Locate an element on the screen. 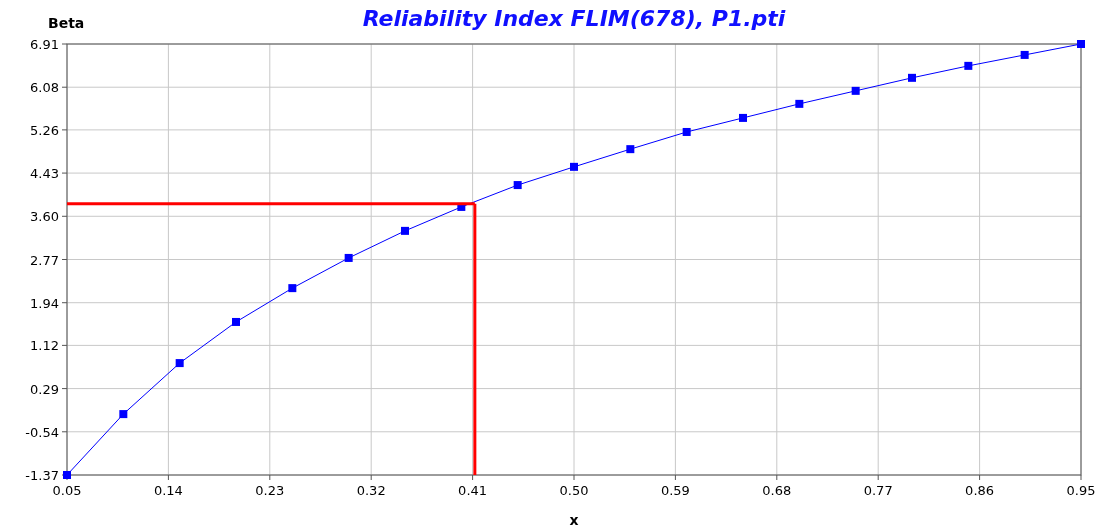  y-tick-label: 6.91 is located at coordinates (44, 44).